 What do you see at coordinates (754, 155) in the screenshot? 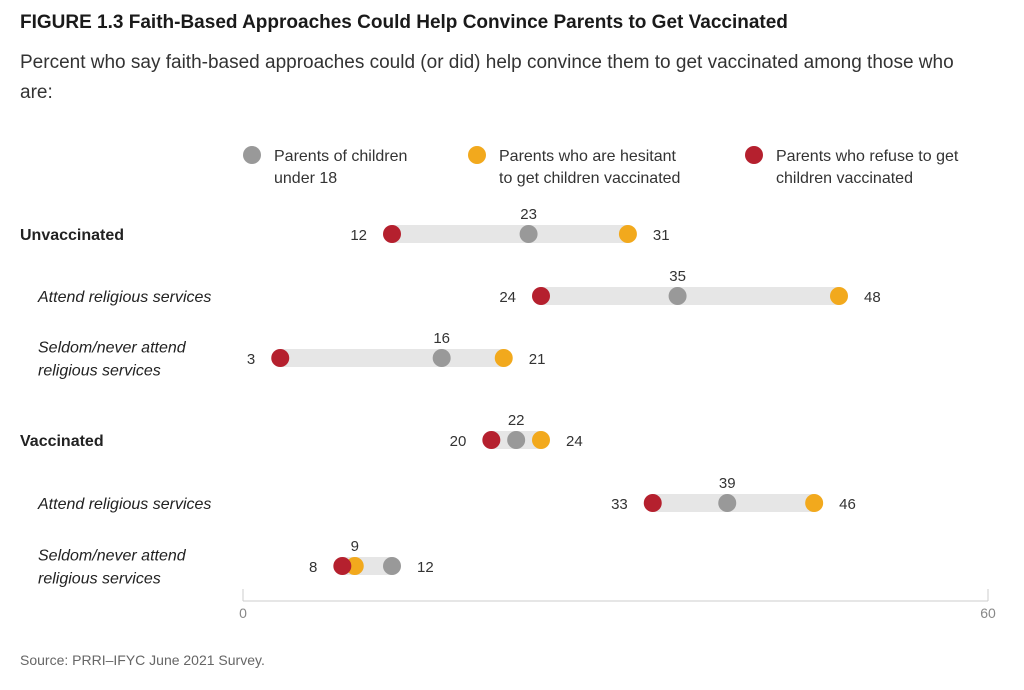
I see `legend-marker-refuse` at bounding box center [754, 155].